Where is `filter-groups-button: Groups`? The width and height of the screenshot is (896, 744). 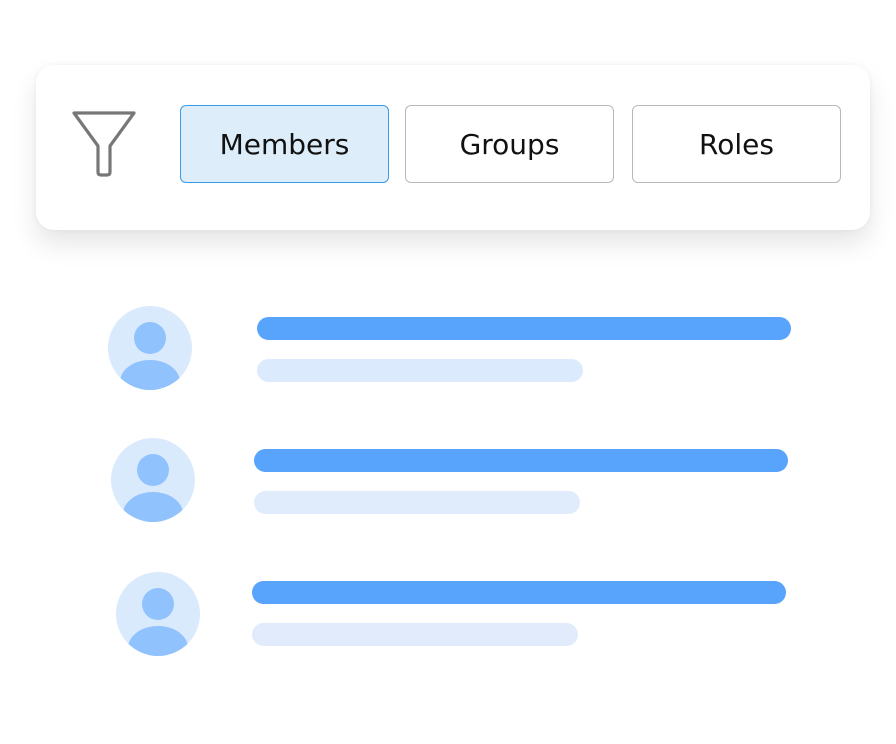 filter-groups-button: Groups is located at coordinates (509, 144).